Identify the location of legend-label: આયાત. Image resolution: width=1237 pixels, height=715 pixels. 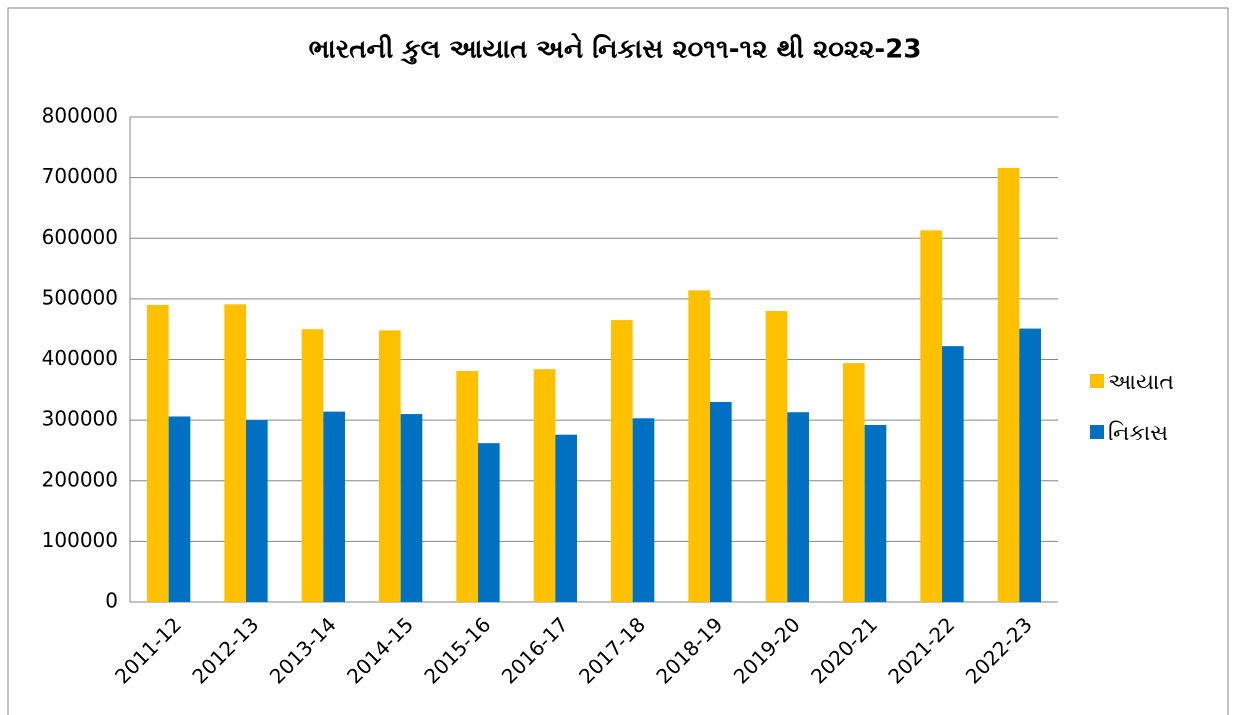
(1141, 382).